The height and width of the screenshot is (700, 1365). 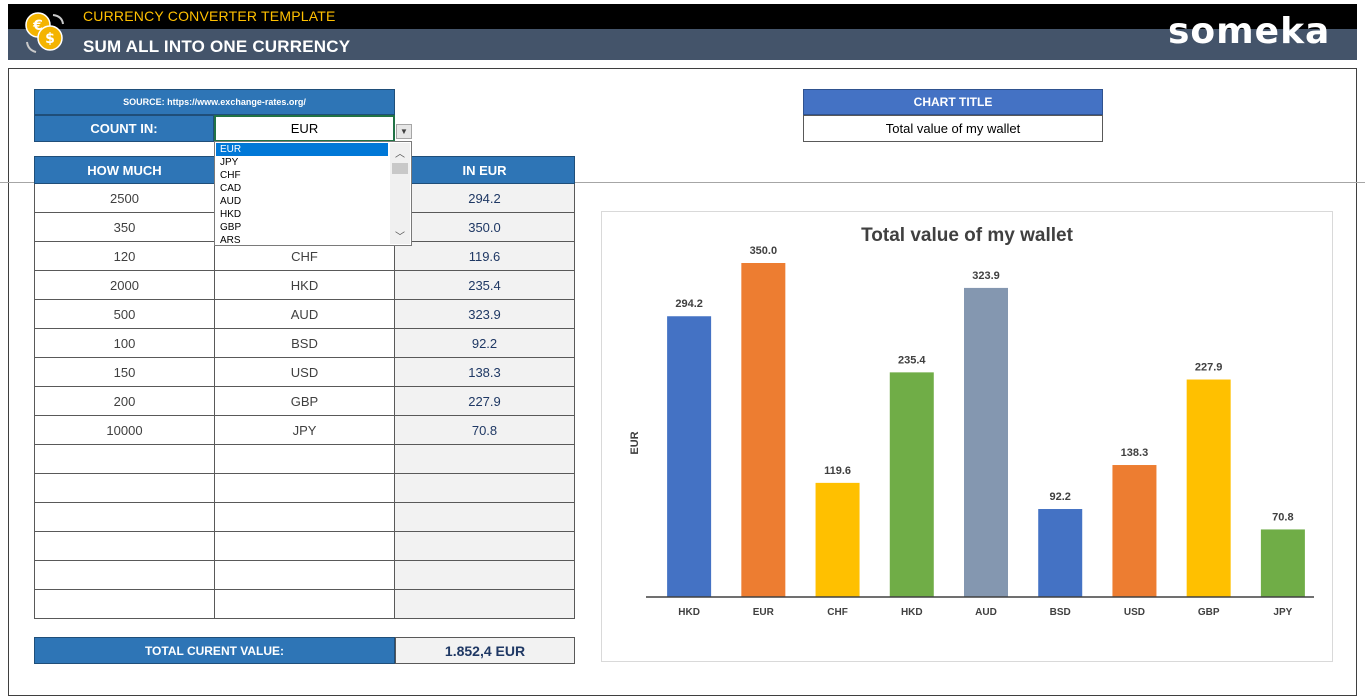 I want to click on chevron-down-icon: ﹀, so click(x=400, y=237).